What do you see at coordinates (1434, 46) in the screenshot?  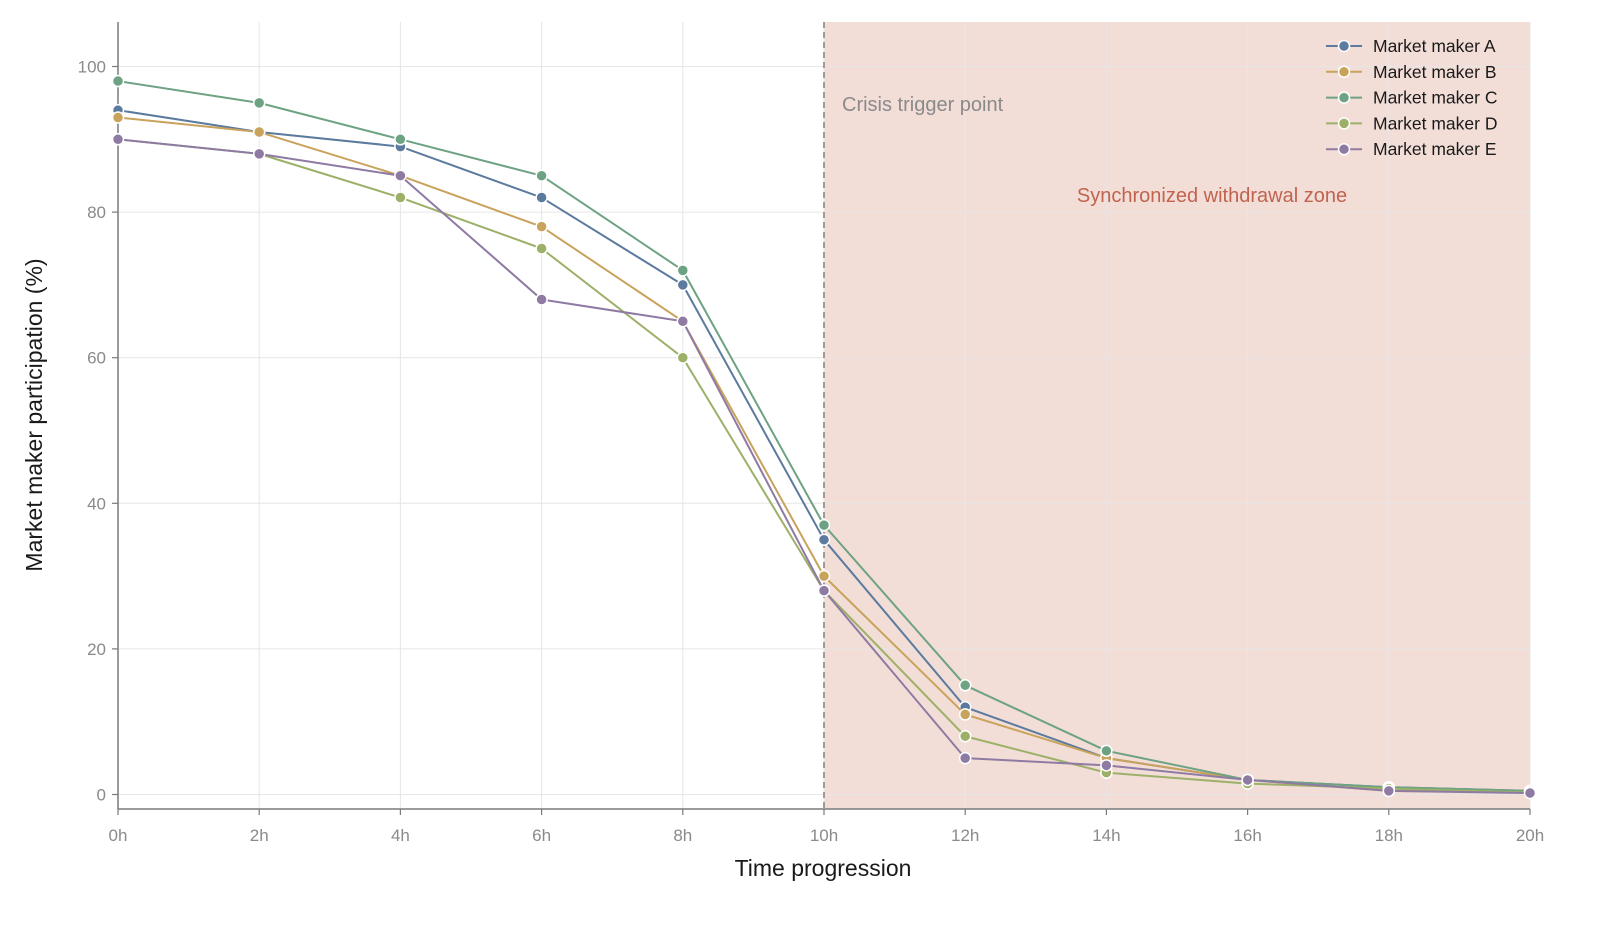 I see `legend-label: Market maker A` at bounding box center [1434, 46].